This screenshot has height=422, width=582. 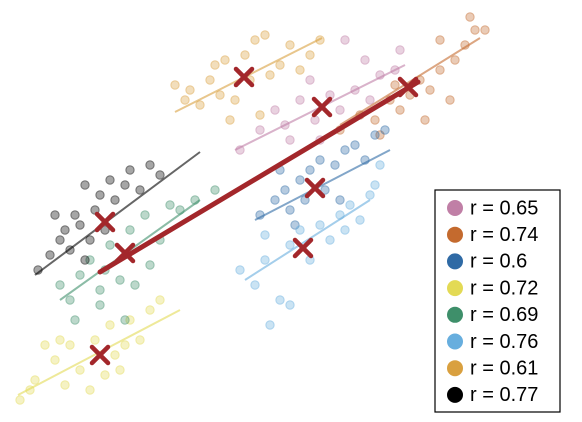 I want to click on legend-label: r = 0.69, so click(x=504, y=315).